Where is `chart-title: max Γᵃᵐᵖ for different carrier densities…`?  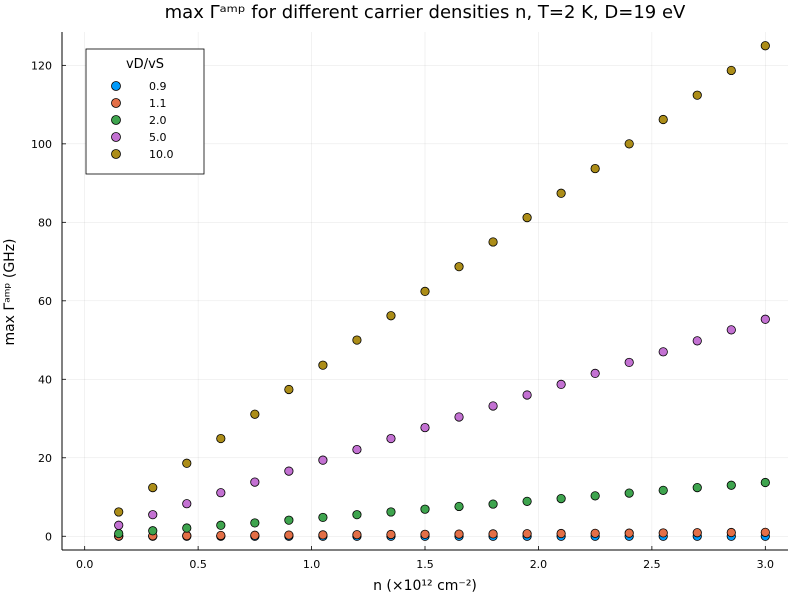 chart-title: max Γᵃᵐᵖ for different carrier densities… is located at coordinates (425, 12).